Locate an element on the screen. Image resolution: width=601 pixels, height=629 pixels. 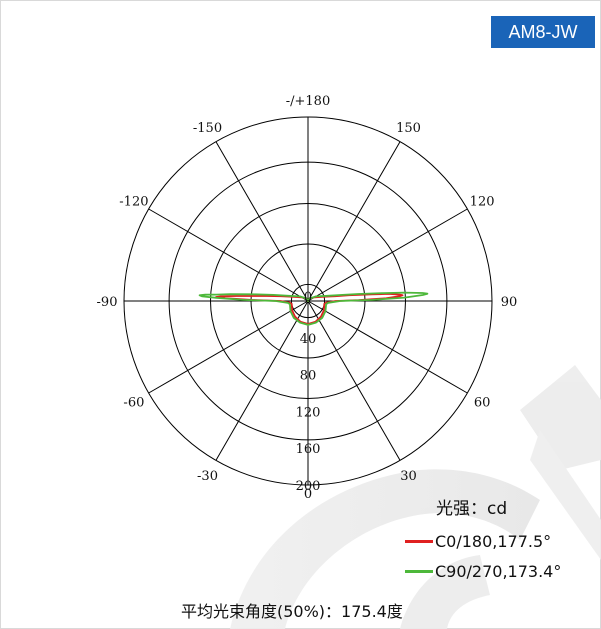
radial-tick-label: 80 is located at coordinates (308, 376).